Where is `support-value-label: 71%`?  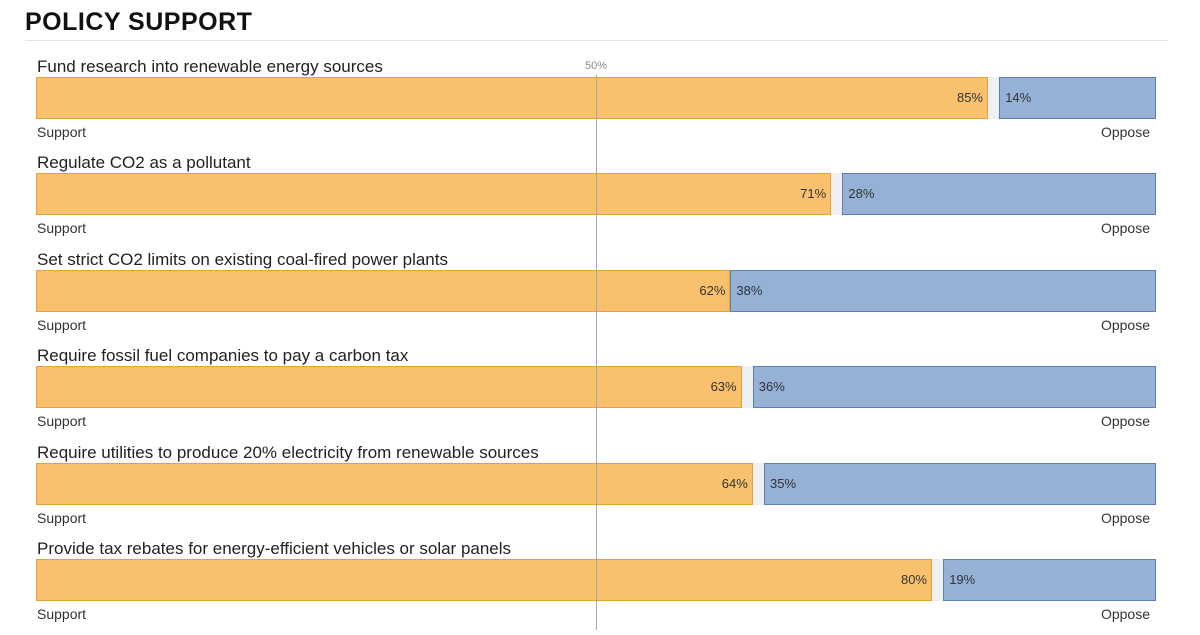 support-value-label: 71% is located at coordinates (813, 194).